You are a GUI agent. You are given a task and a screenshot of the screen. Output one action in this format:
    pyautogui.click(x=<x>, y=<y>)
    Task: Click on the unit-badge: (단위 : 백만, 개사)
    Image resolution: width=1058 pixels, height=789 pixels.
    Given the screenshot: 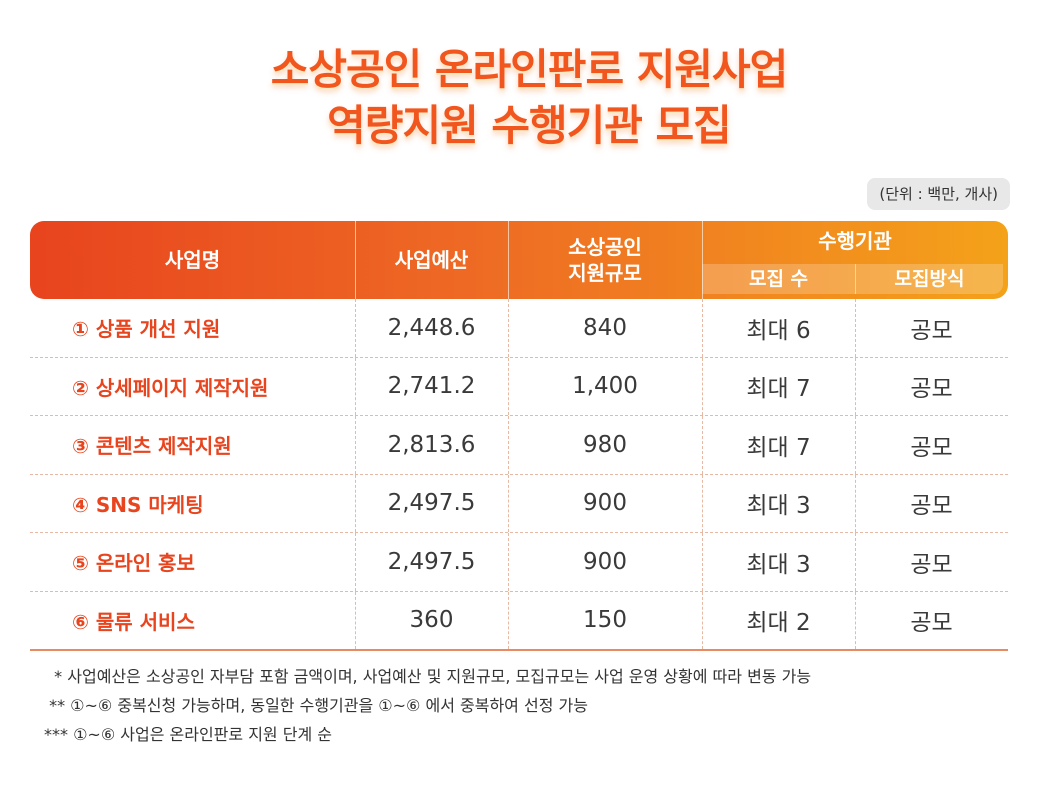 What is the action you would take?
    pyautogui.click(x=938, y=194)
    